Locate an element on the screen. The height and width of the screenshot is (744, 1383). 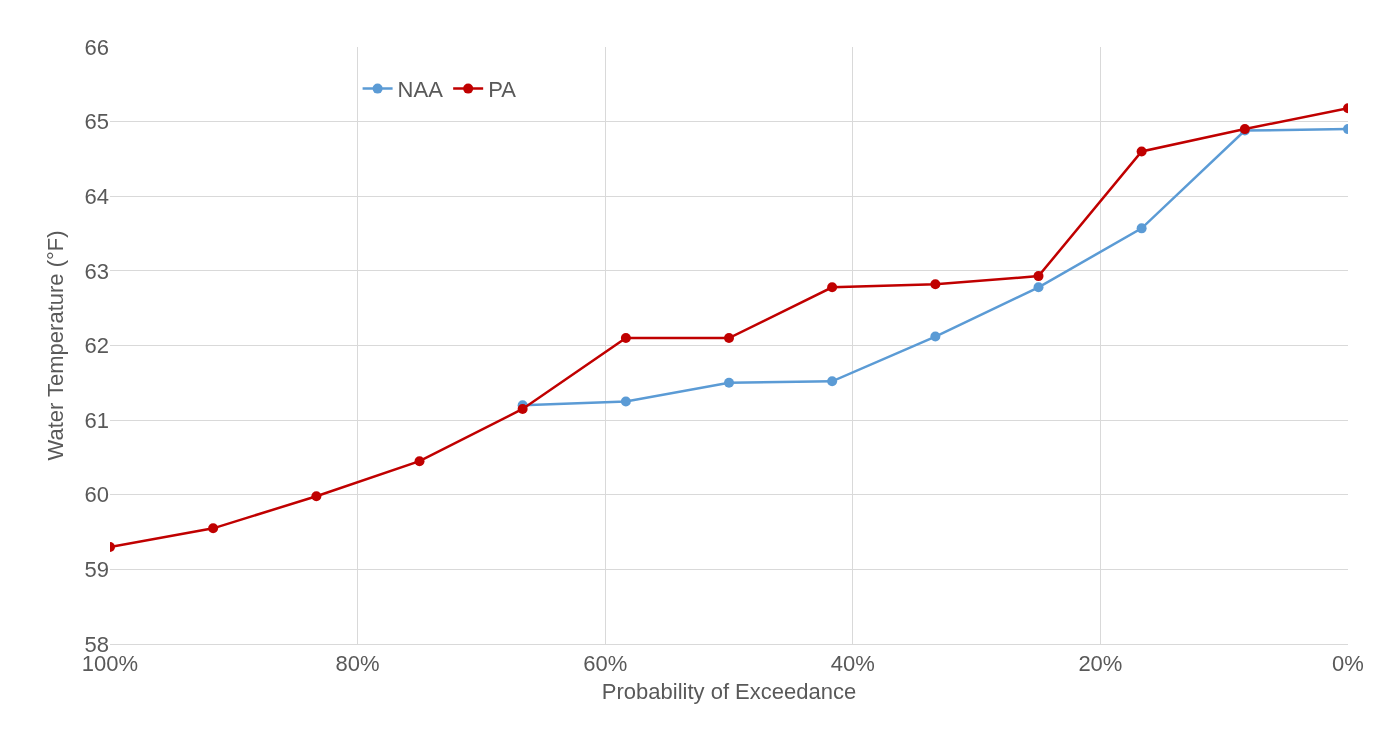
y-tick-label: 61 is located at coordinates (96, 420).